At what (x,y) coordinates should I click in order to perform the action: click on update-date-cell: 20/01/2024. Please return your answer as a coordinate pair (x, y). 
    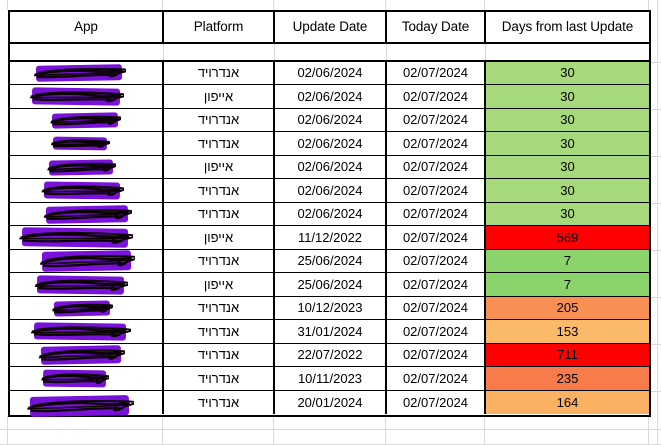
    Looking at the image, I should click on (331, 402).